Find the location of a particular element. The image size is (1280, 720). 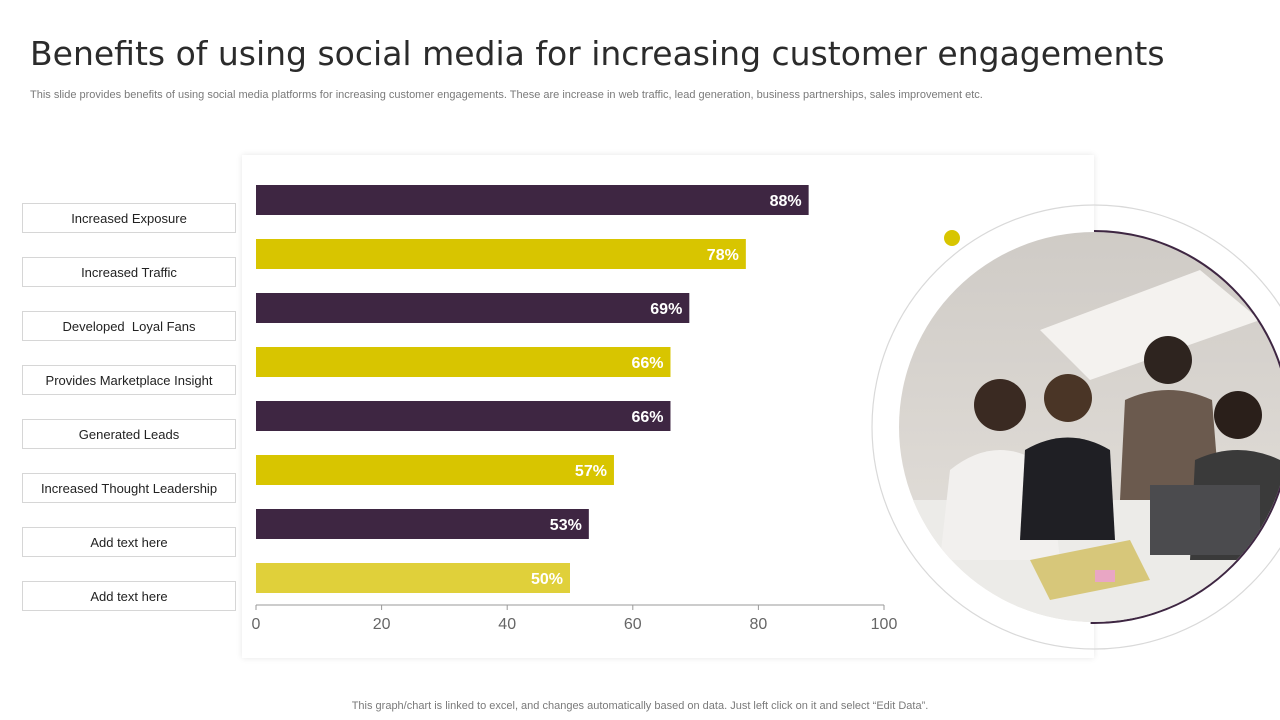

yellow-dot is located at coordinates (952, 238).